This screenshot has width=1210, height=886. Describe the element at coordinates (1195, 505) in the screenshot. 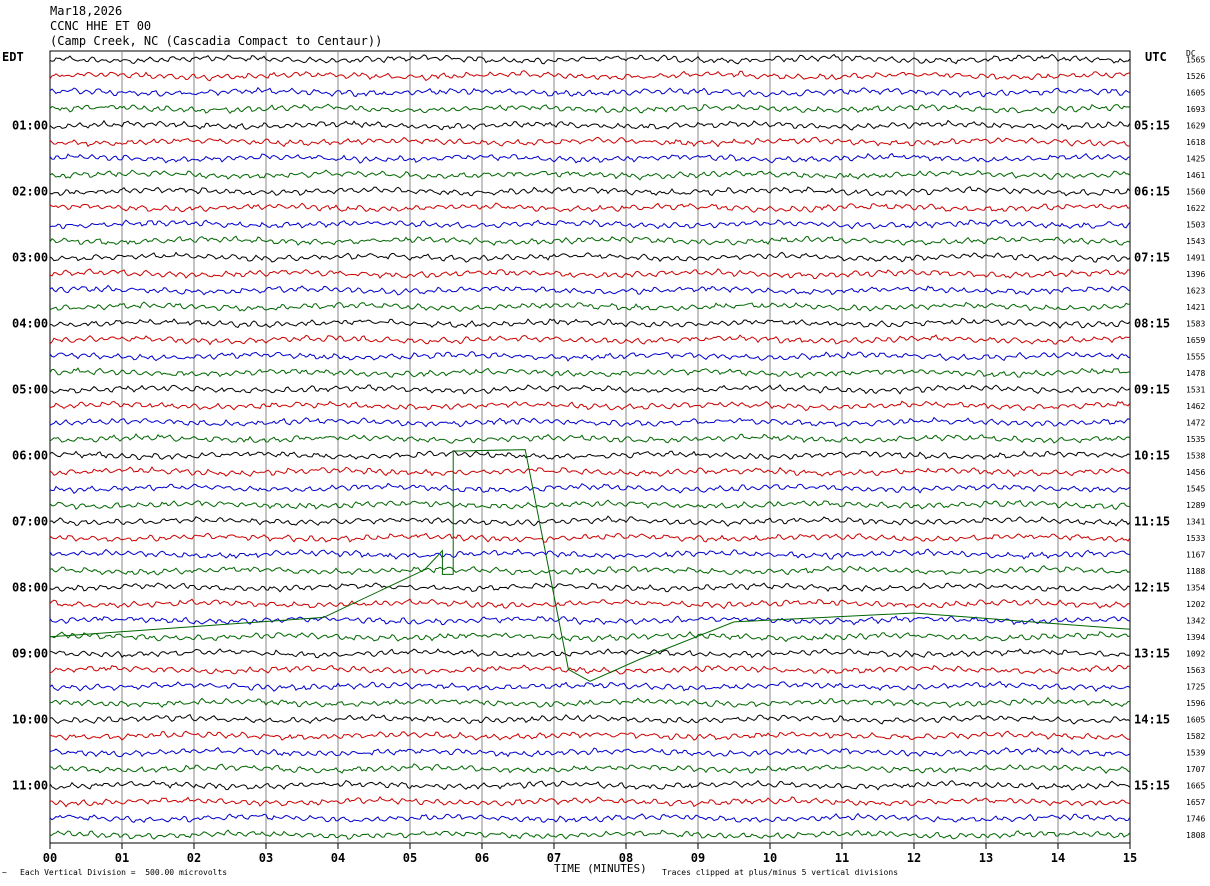

I see `dc-offset-label: 1289` at that location.